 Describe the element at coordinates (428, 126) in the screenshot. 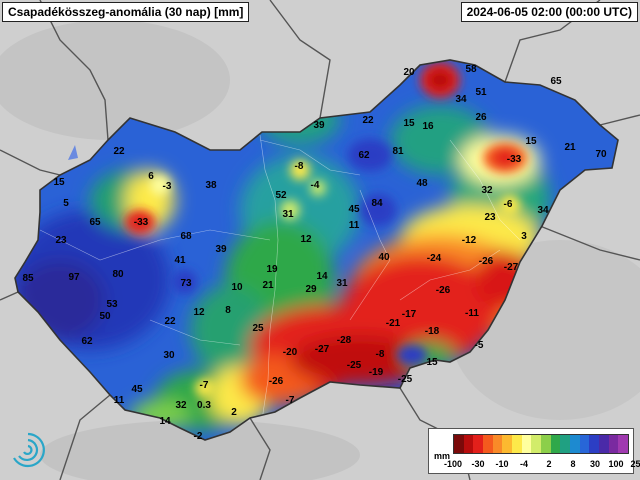

I see `value-label: 16` at that location.